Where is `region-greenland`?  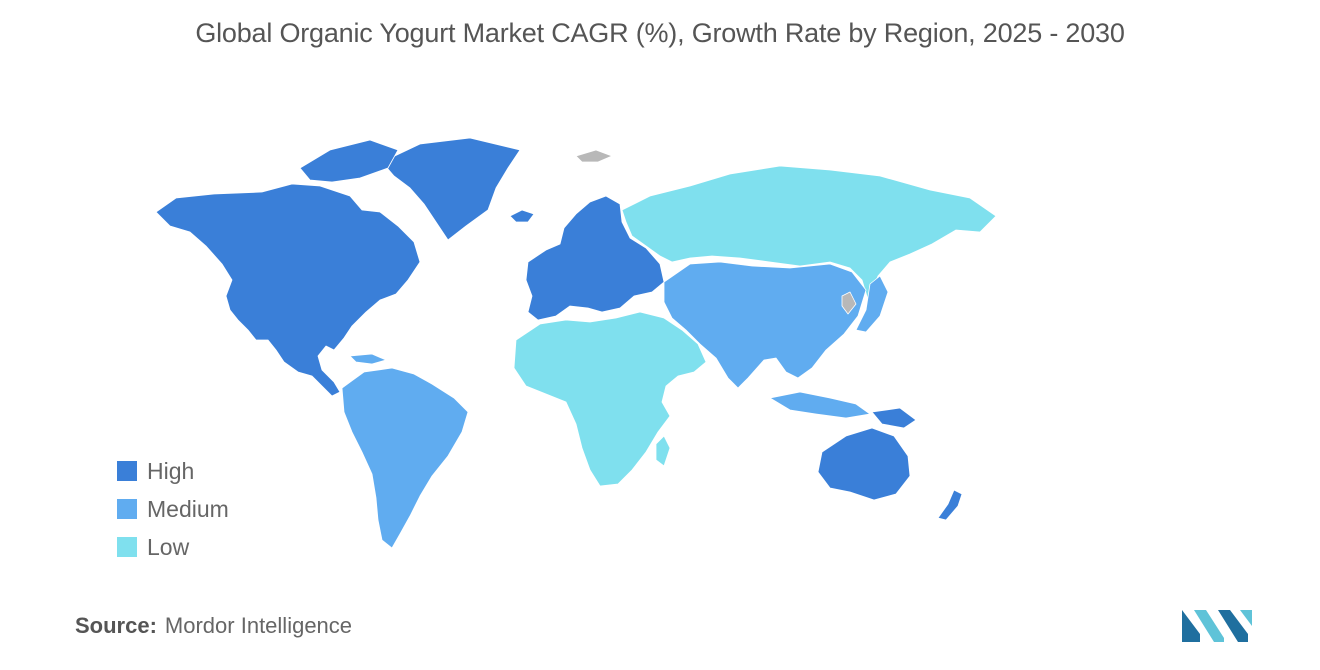
region-greenland is located at coordinates (451, 189).